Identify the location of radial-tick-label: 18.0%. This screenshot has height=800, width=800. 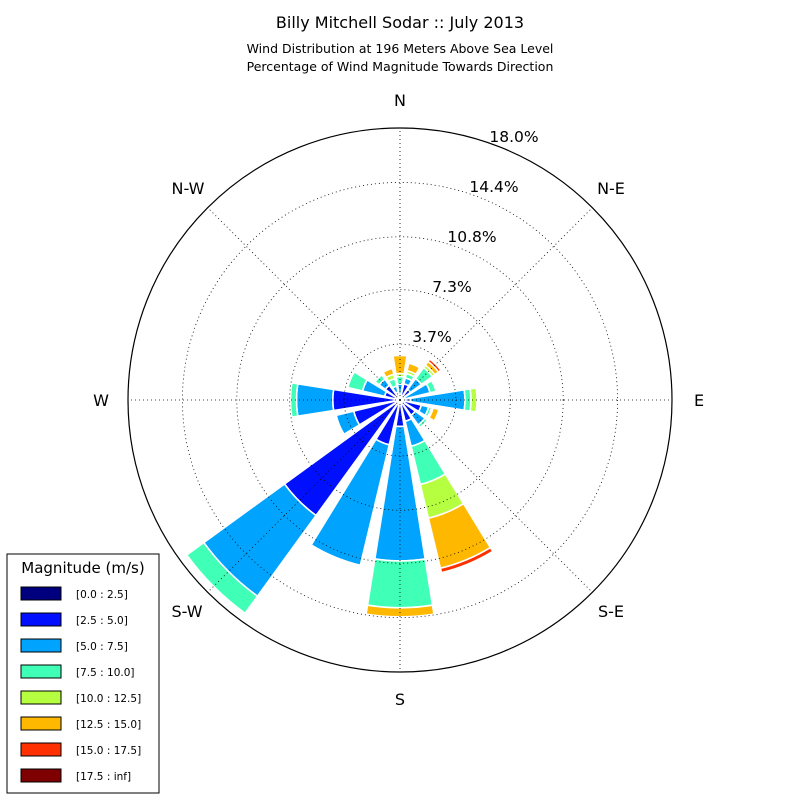
(513, 137).